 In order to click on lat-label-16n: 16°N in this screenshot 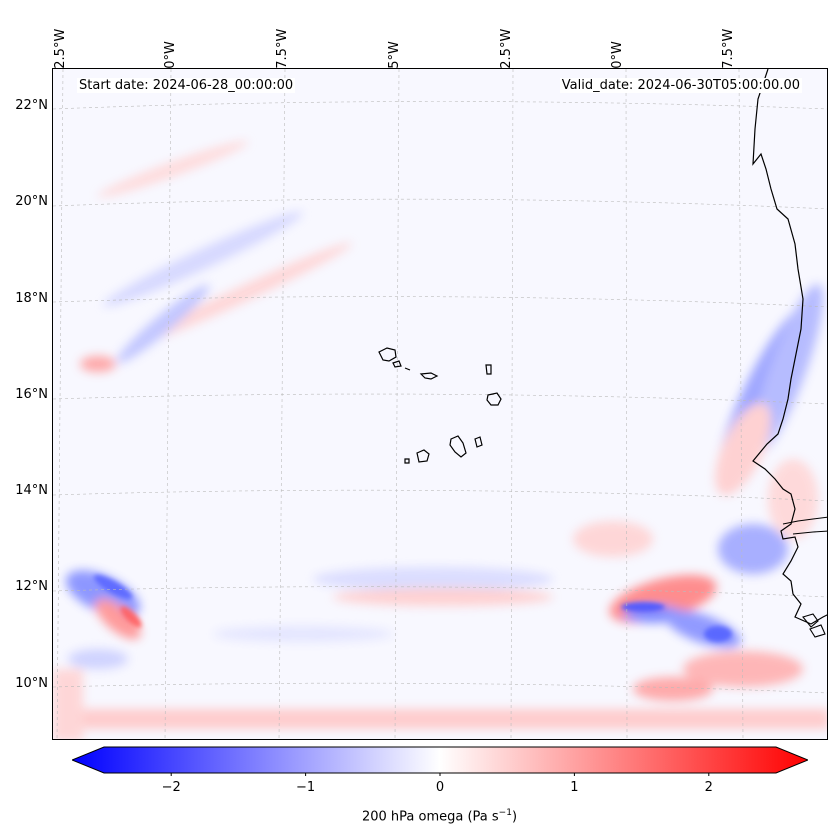, I will do `click(31, 394)`.